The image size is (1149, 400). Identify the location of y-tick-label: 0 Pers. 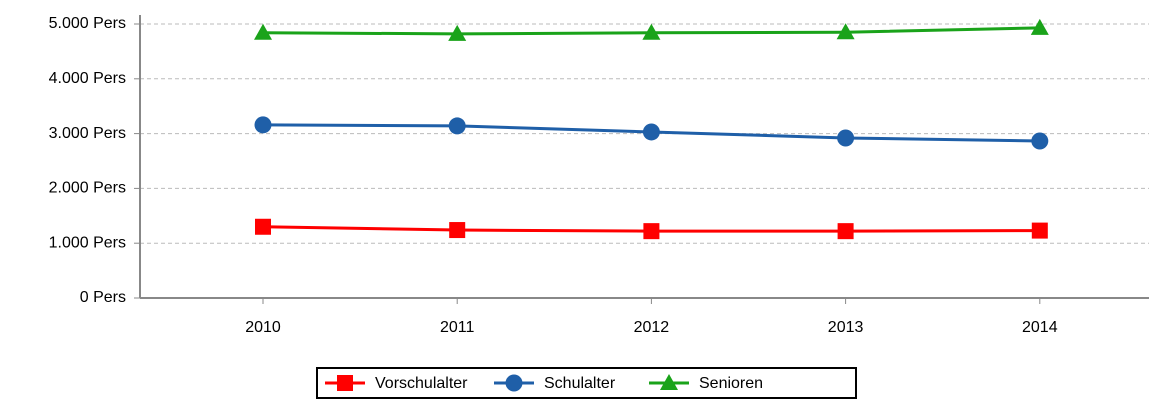
(103, 297).